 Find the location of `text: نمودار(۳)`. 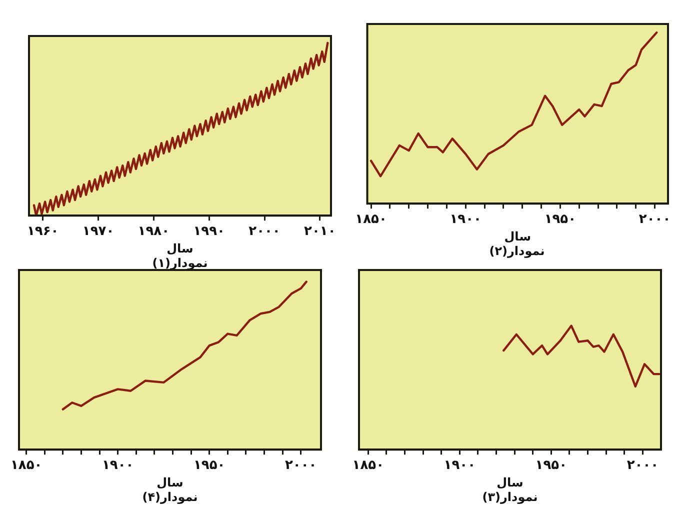

text: نمودار(۳) is located at coordinates (510, 497).